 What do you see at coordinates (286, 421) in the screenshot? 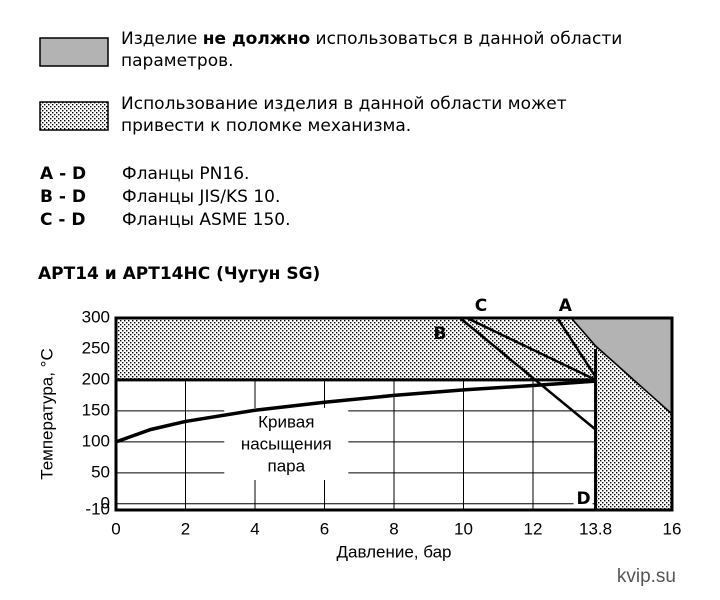
I see `annotation: Кривая` at bounding box center [286, 421].